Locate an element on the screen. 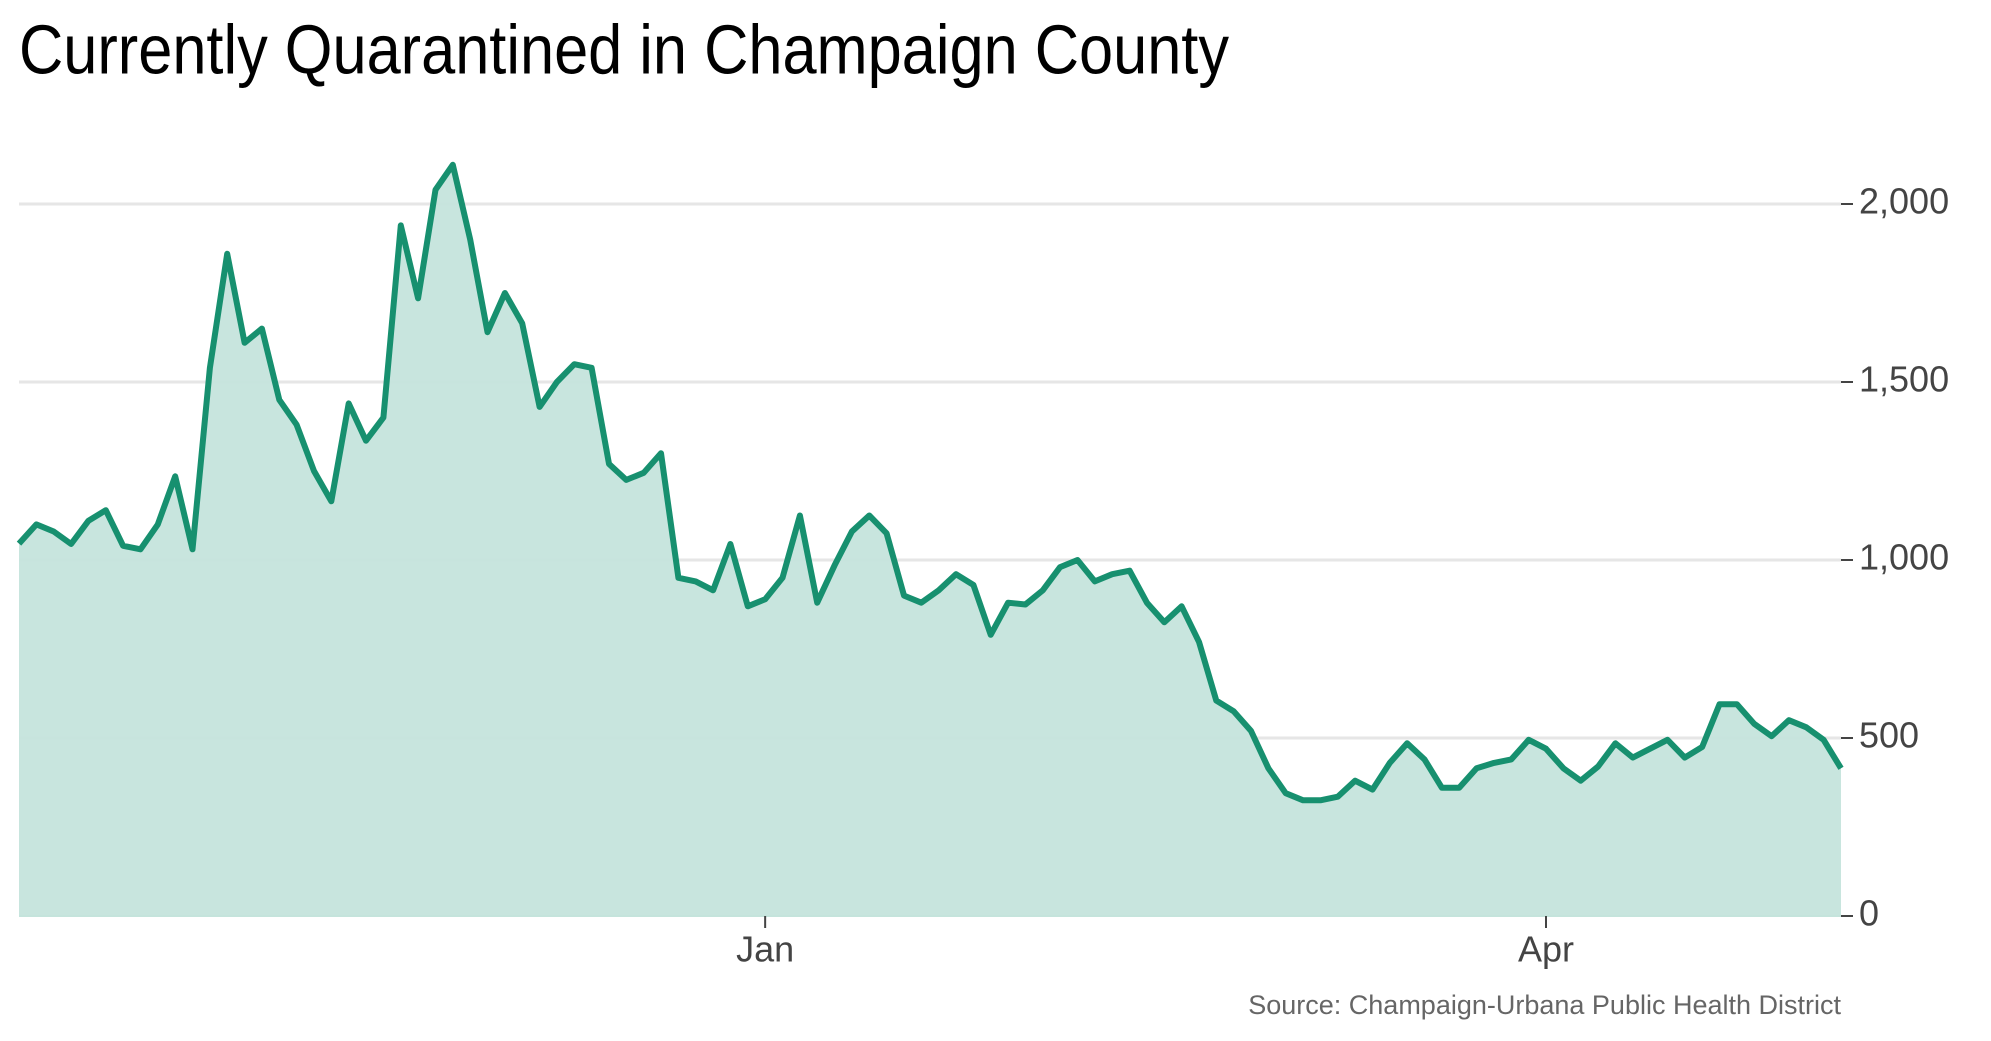 The width and height of the screenshot is (1991, 1041). y-tick-label: 1,500 is located at coordinates (1904, 379).